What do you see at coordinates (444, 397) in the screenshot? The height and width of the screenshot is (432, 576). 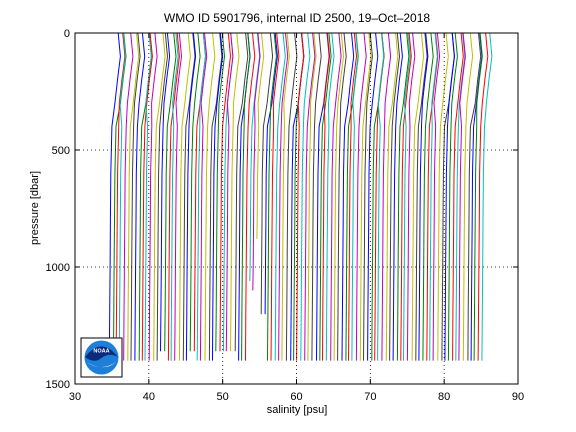 I see `x-tick-label: 80` at bounding box center [444, 397].